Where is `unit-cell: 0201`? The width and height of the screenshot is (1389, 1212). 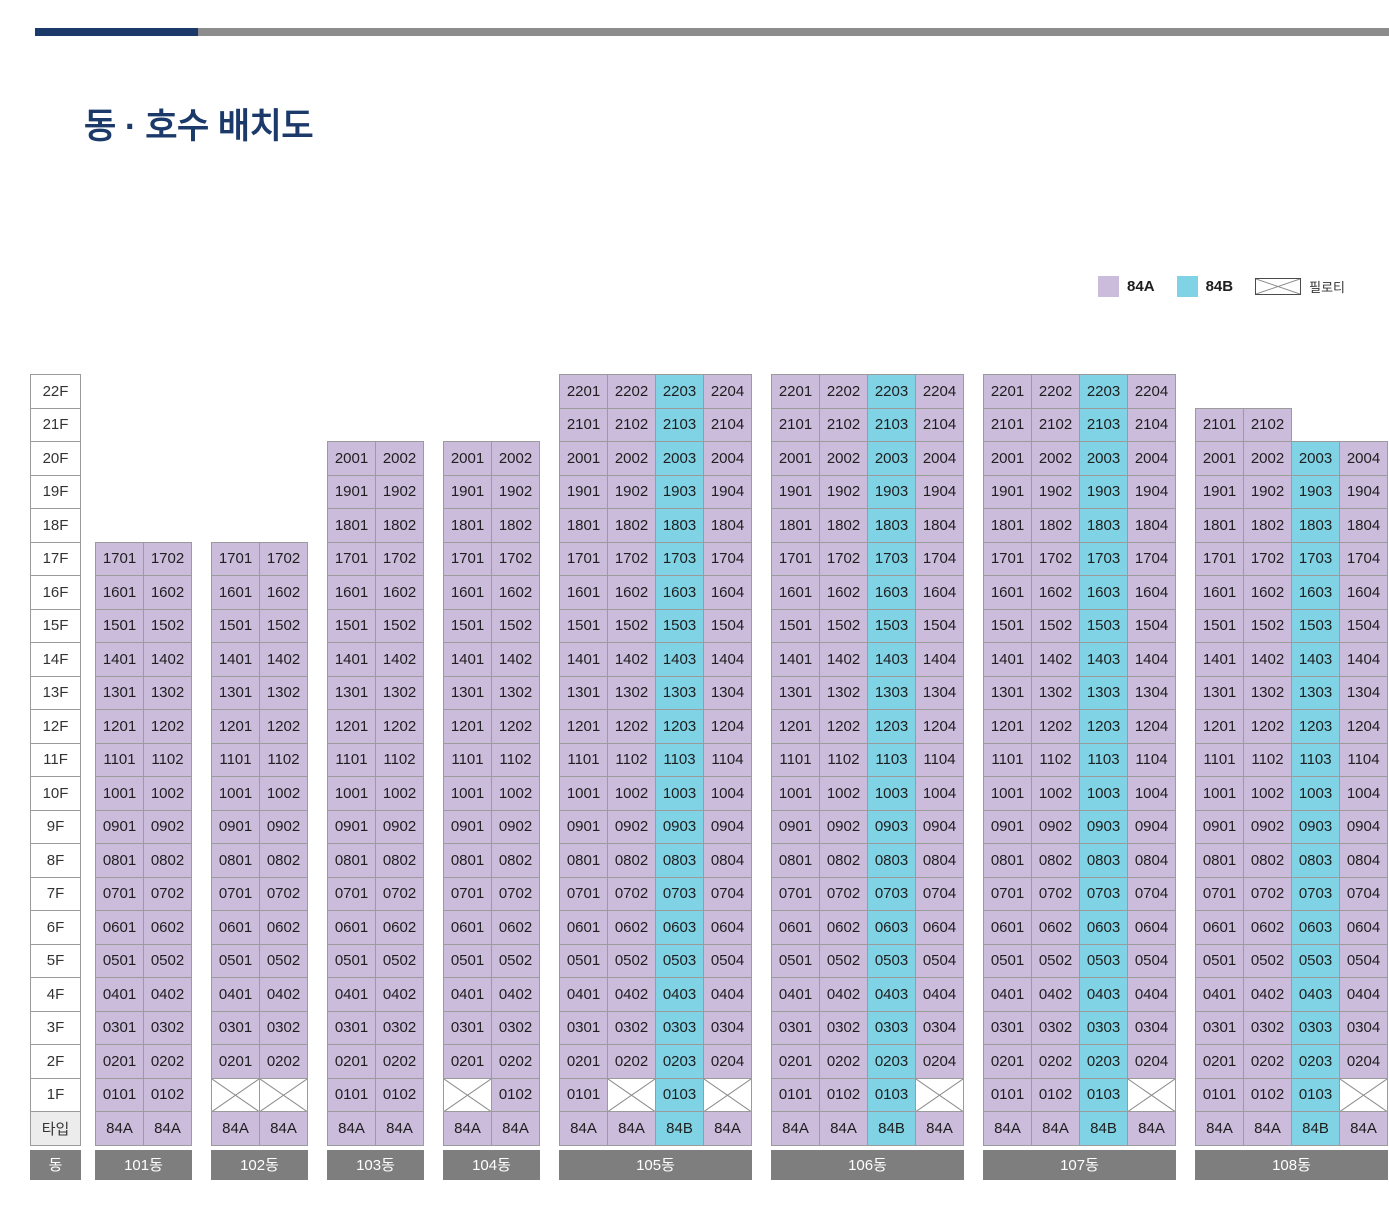 unit-cell: 0201 is located at coordinates (1007, 1061).